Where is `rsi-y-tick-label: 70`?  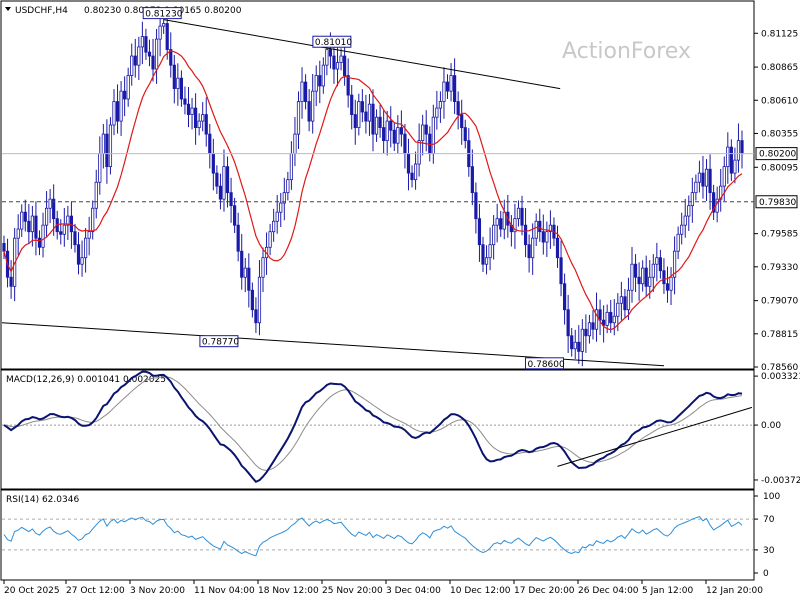 rsi-y-tick-label: 70 is located at coordinates (769, 520).